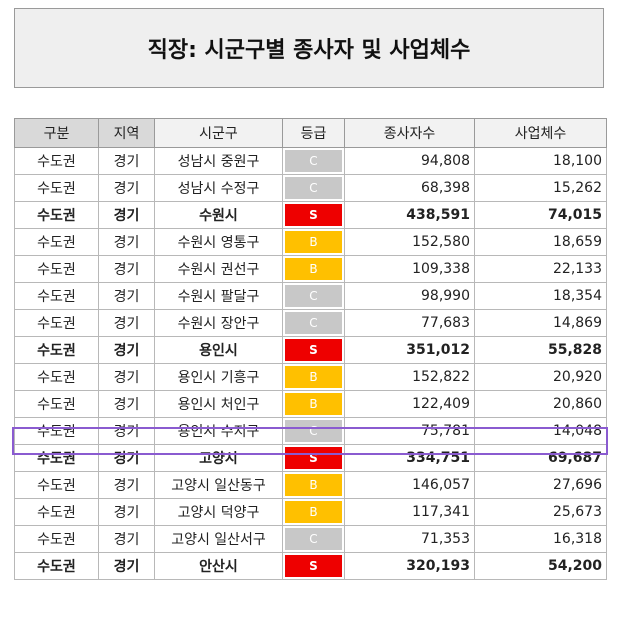 The image size is (640, 620). Describe the element at coordinates (409, 512) in the screenshot. I see `cell-workers: 117,341` at that location.